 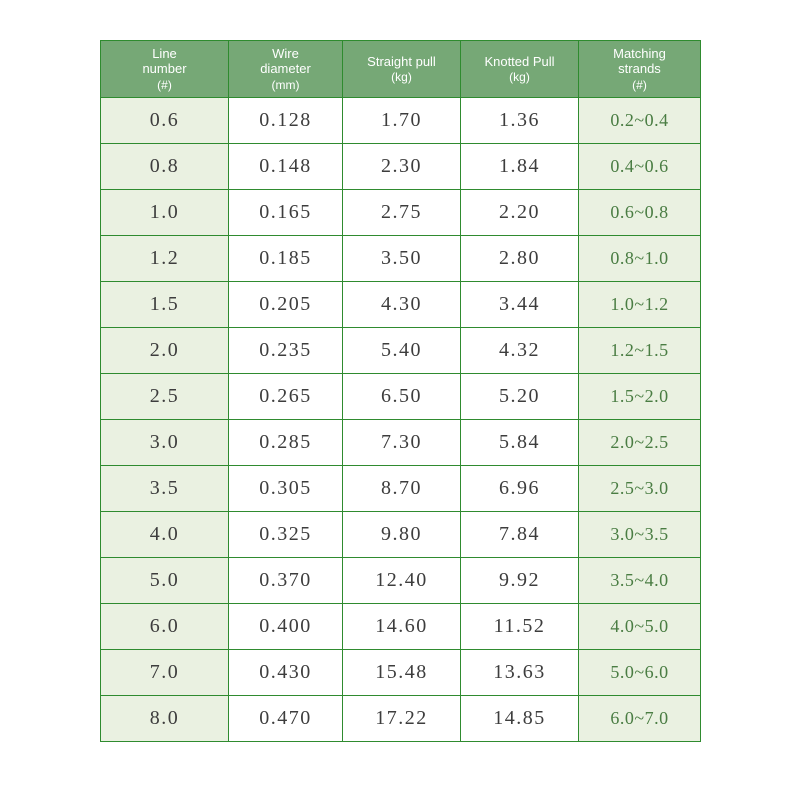 I want to click on cell-line-number: 1.2, so click(x=164, y=258).